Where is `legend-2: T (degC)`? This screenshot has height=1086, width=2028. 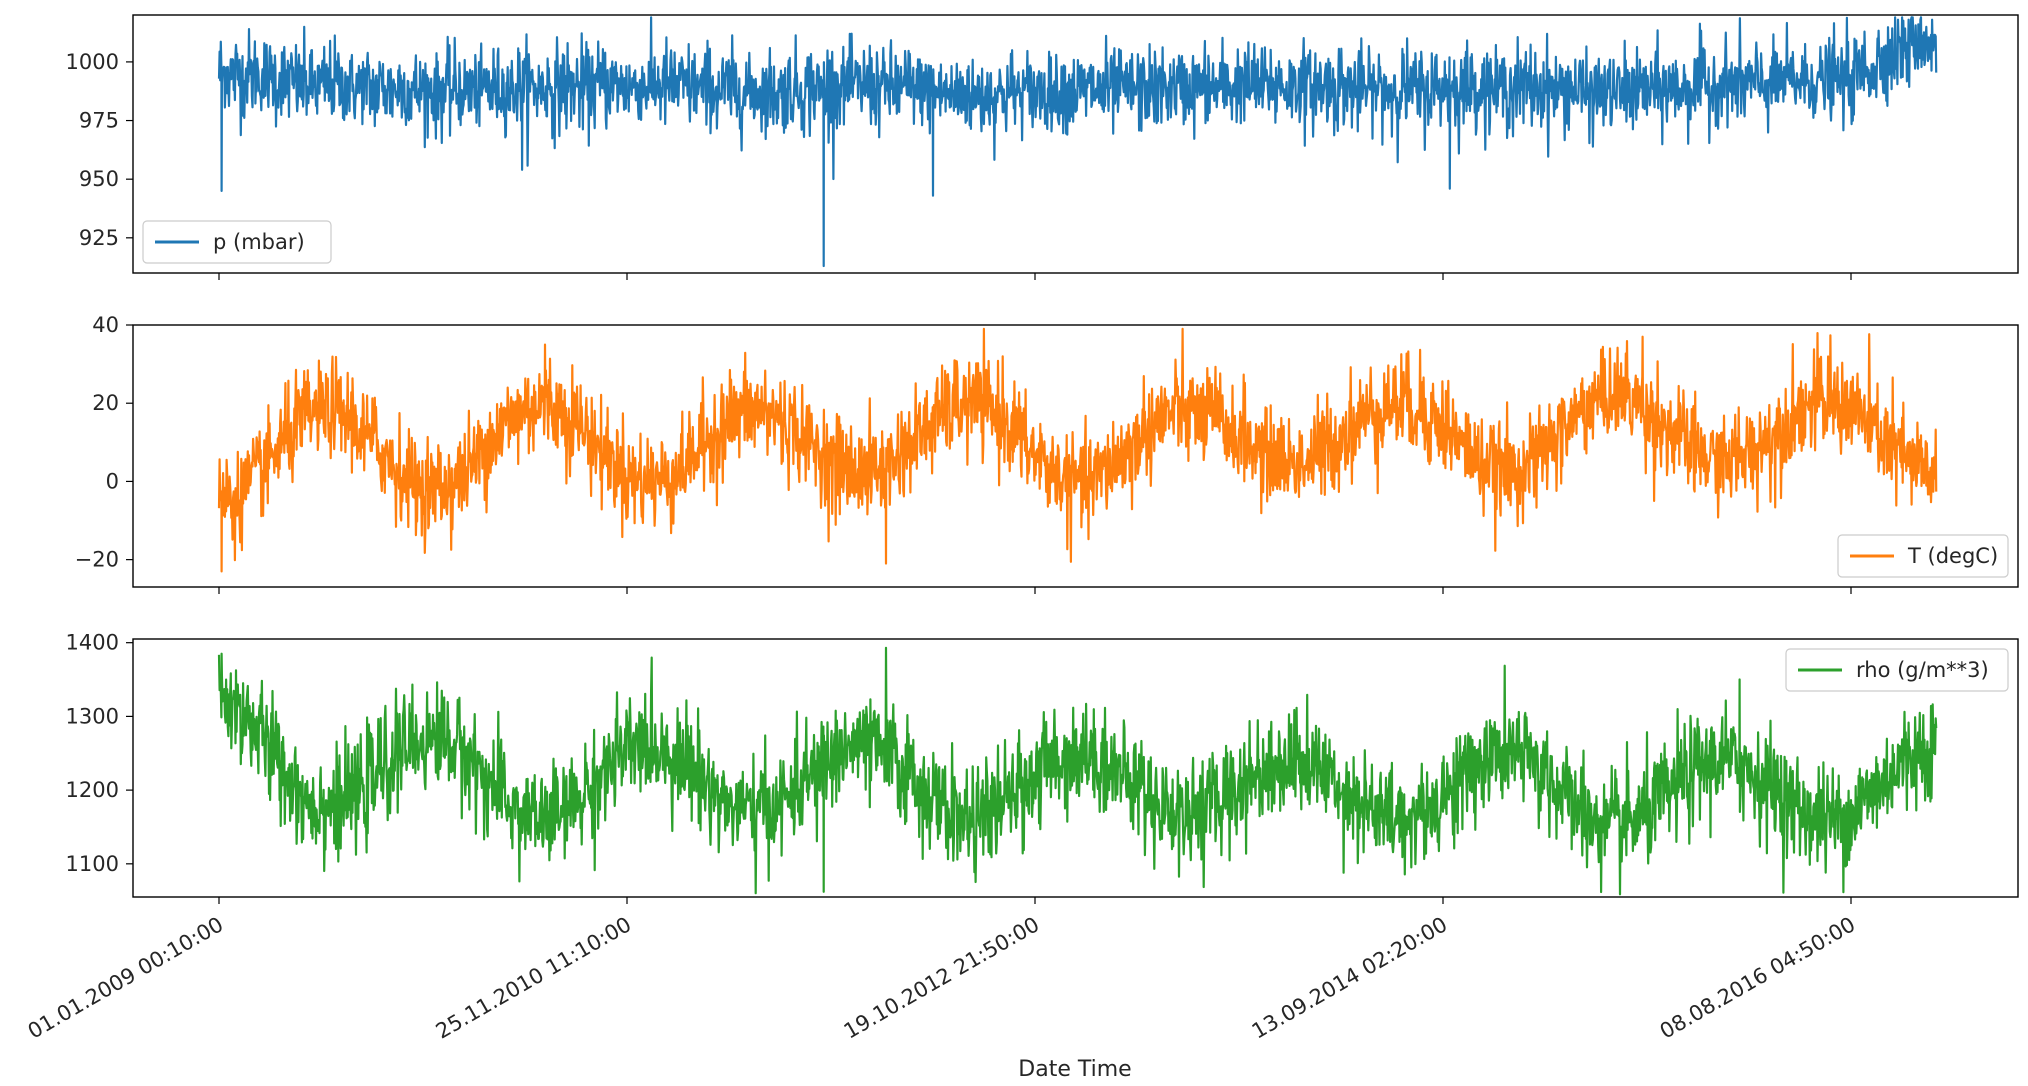
legend-2: T (degC) is located at coordinates (1923, 556).